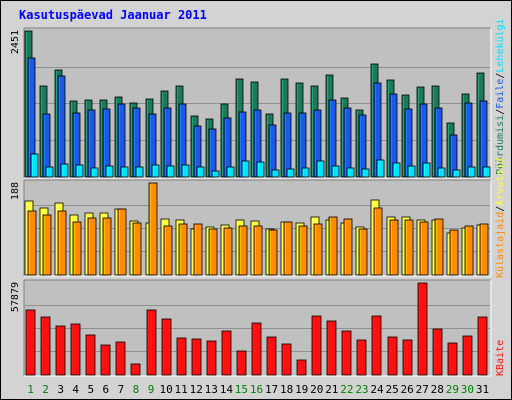 The height and width of the screenshot is (400, 512). Describe the element at coordinates (500, 182) in the screenshot. I see `legend-middle-part-2: Arvuteid` at that location.